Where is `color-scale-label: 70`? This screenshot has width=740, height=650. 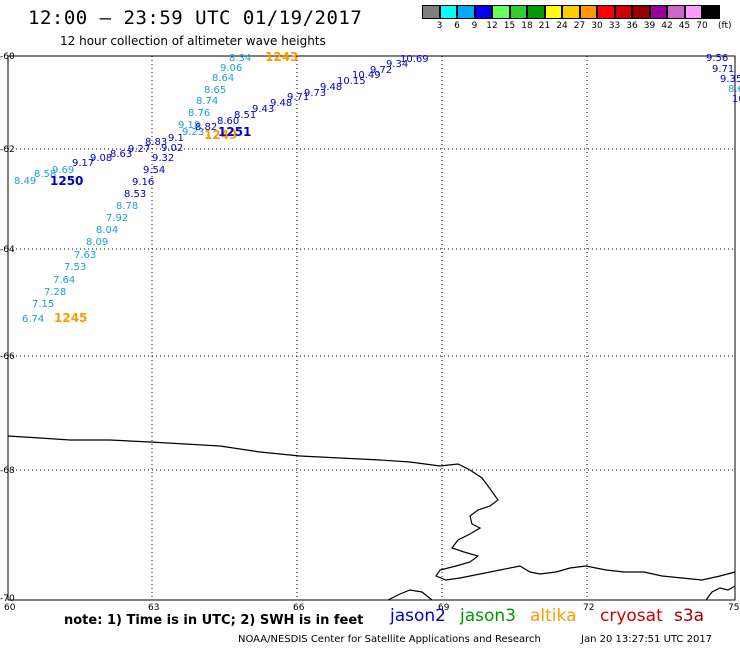 color-scale-label: 70 is located at coordinates (702, 26).